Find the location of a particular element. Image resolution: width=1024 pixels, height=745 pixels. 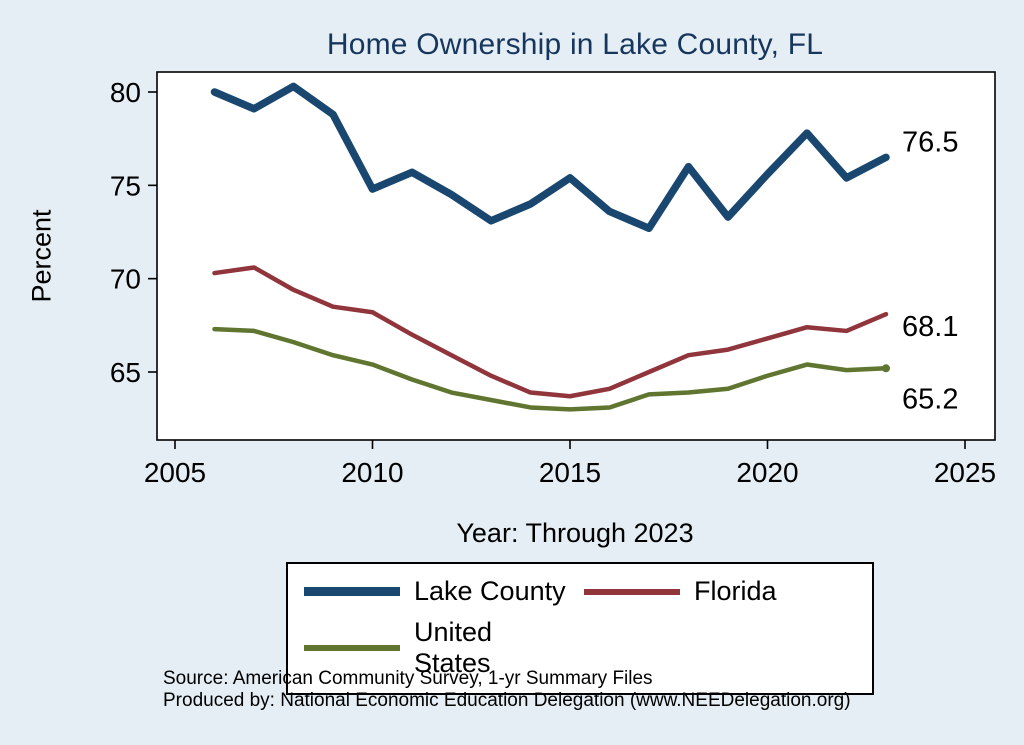

legend-entry-florida: Florida is located at coordinates (720, 591).